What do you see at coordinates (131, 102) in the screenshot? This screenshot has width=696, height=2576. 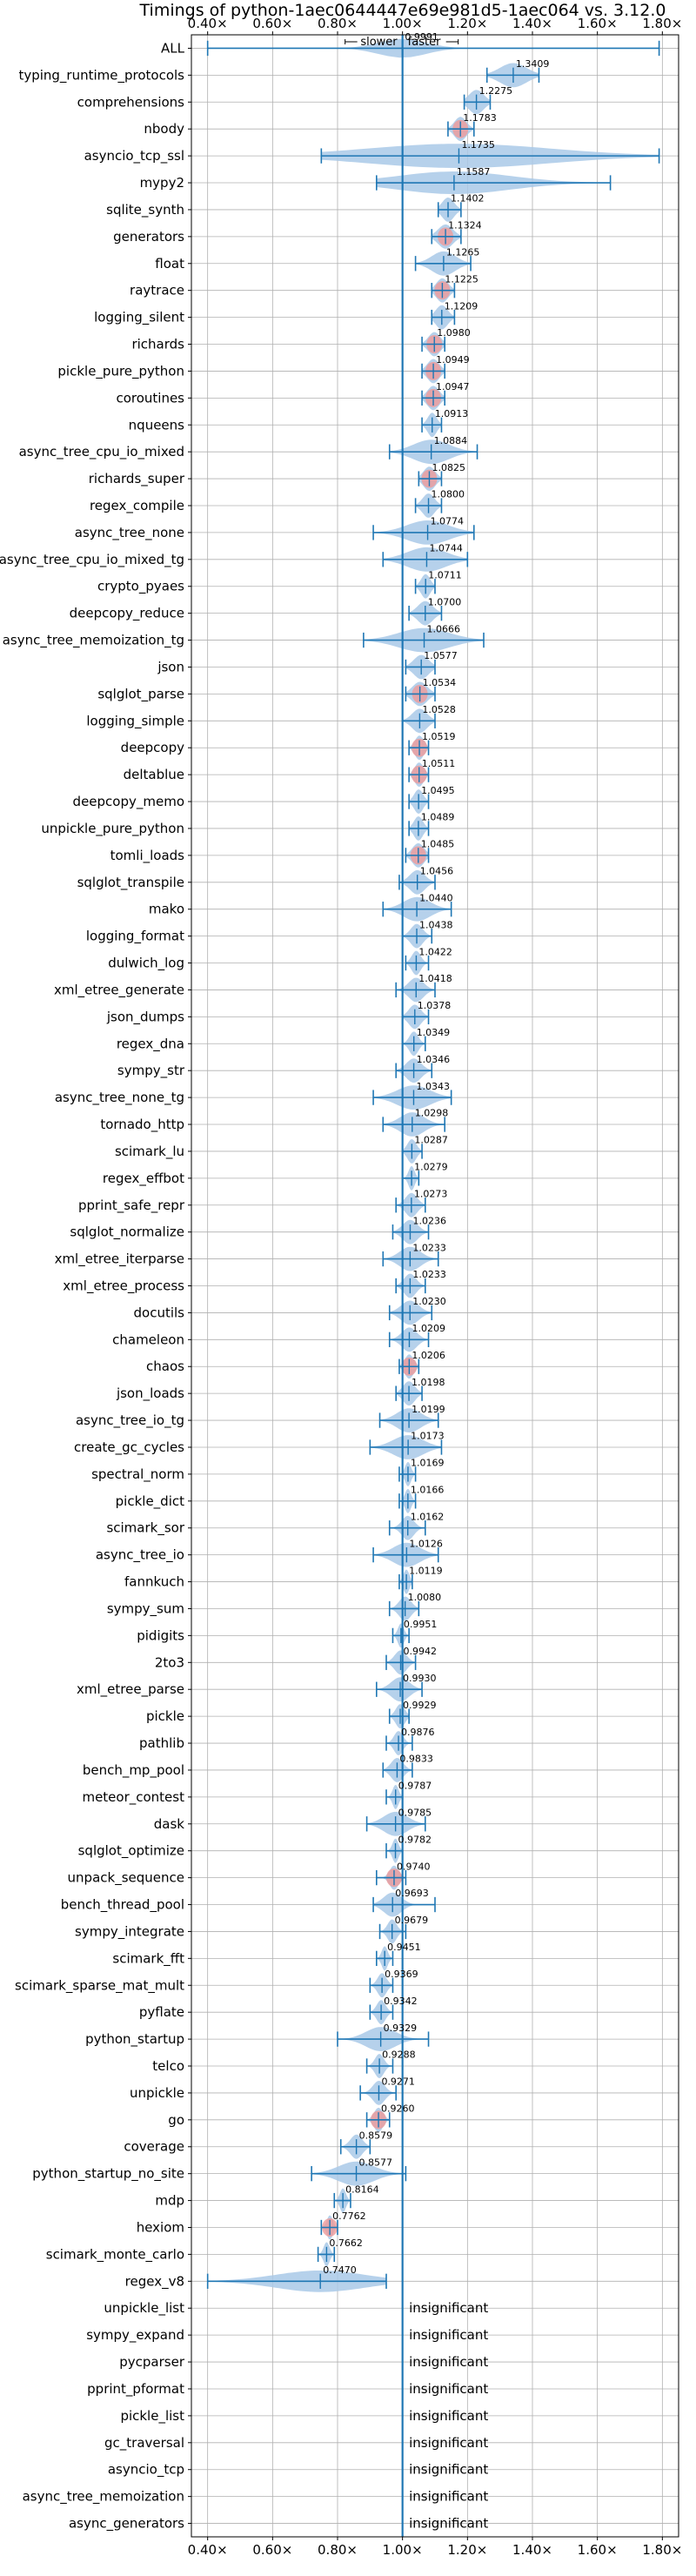 I see `category-label: comprehensions` at bounding box center [131, 102].